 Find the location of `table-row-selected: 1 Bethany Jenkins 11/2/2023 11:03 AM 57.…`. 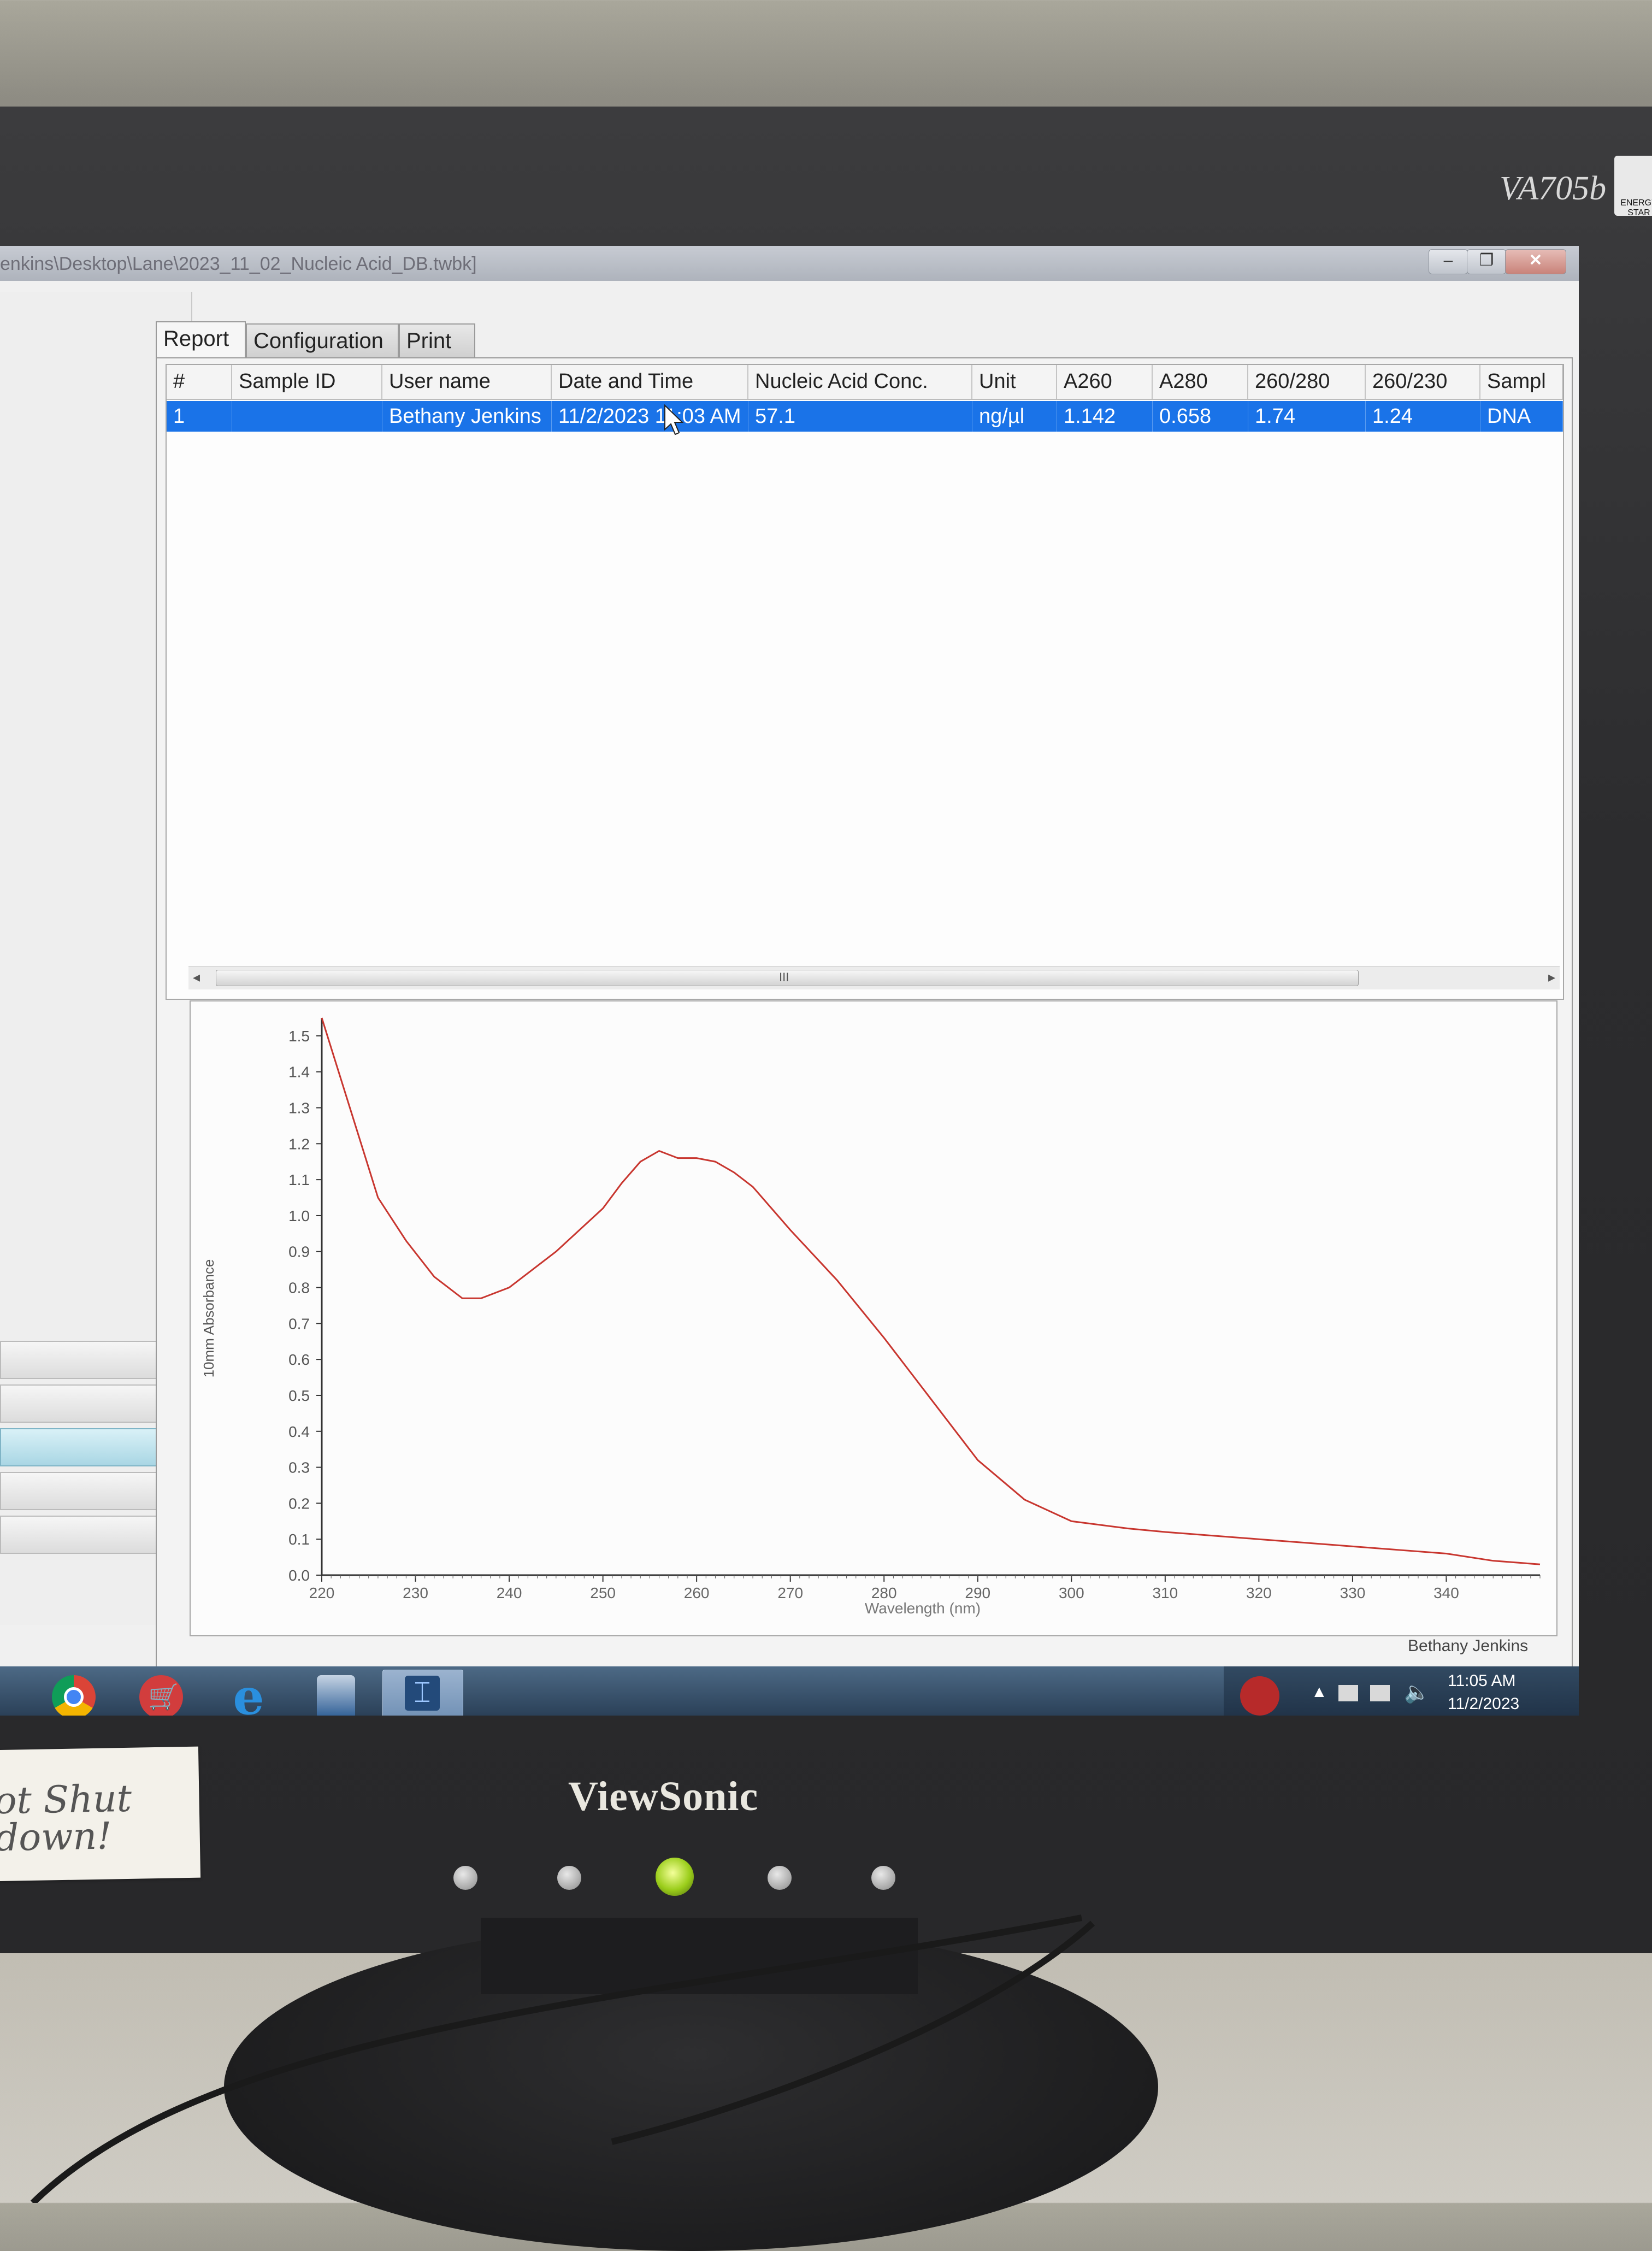

table-row-selected: 1 Bethany Jenkins 11/2/2023 11:03 AM 57.… is located at coordinates (865, 416).